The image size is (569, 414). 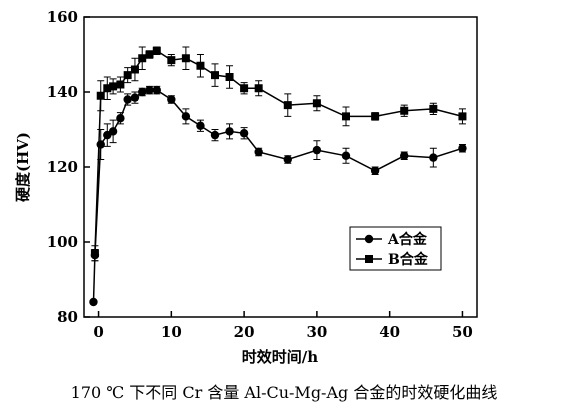 I want to click on figure-caption: 170 ℃ 下不同 Cr 含量 Al-Cu-Mg-Ag 合金的时效硬化曲线, so click(x=284, y=392).